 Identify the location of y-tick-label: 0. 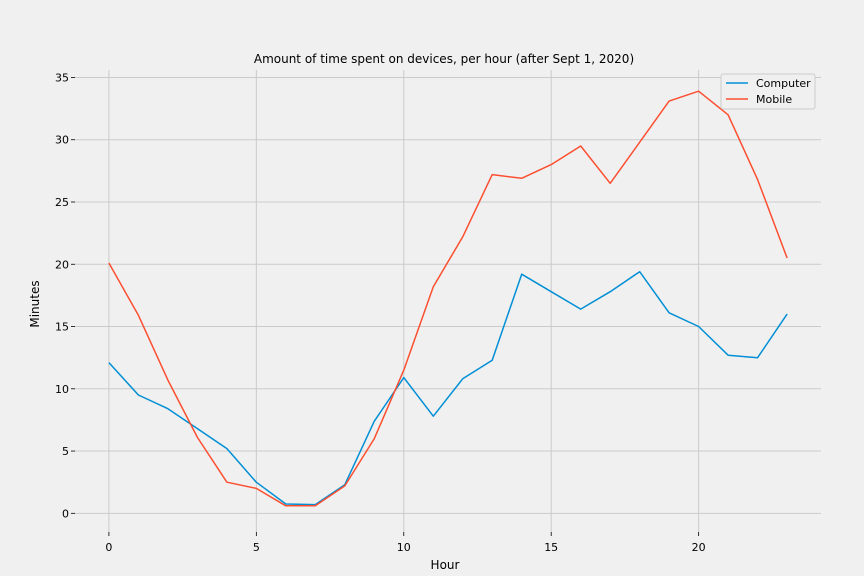
(65, 513).